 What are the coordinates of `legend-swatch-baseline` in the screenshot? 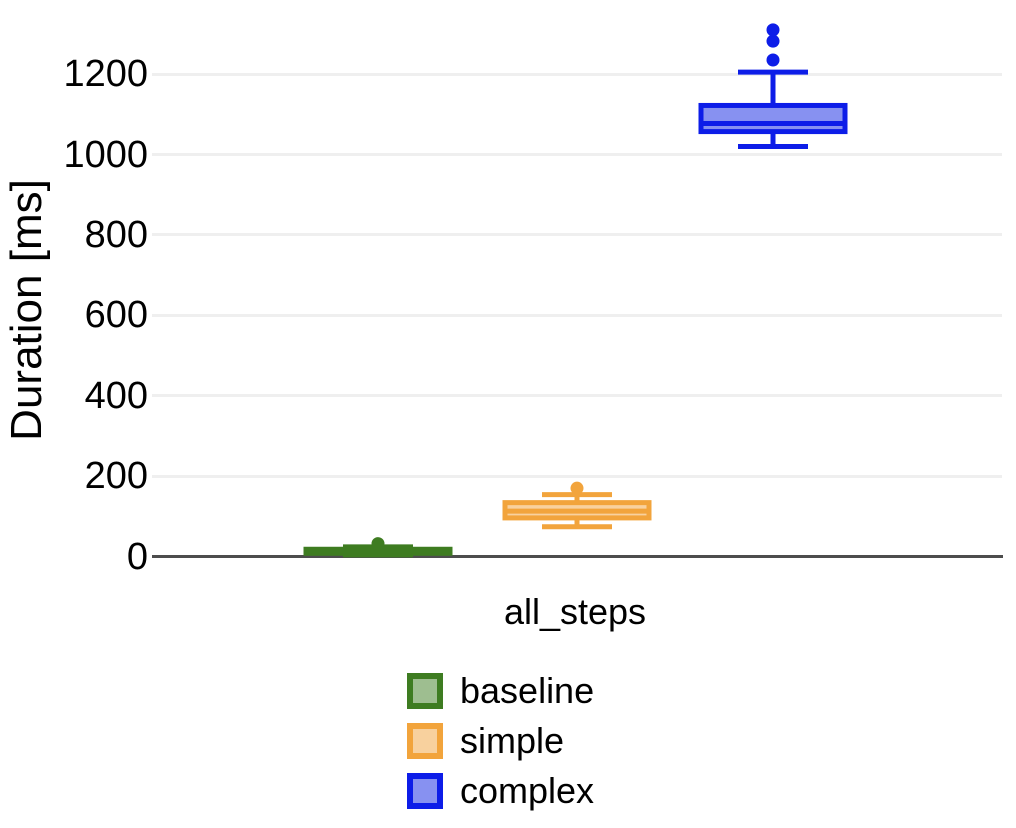 It's located at (425, 691).